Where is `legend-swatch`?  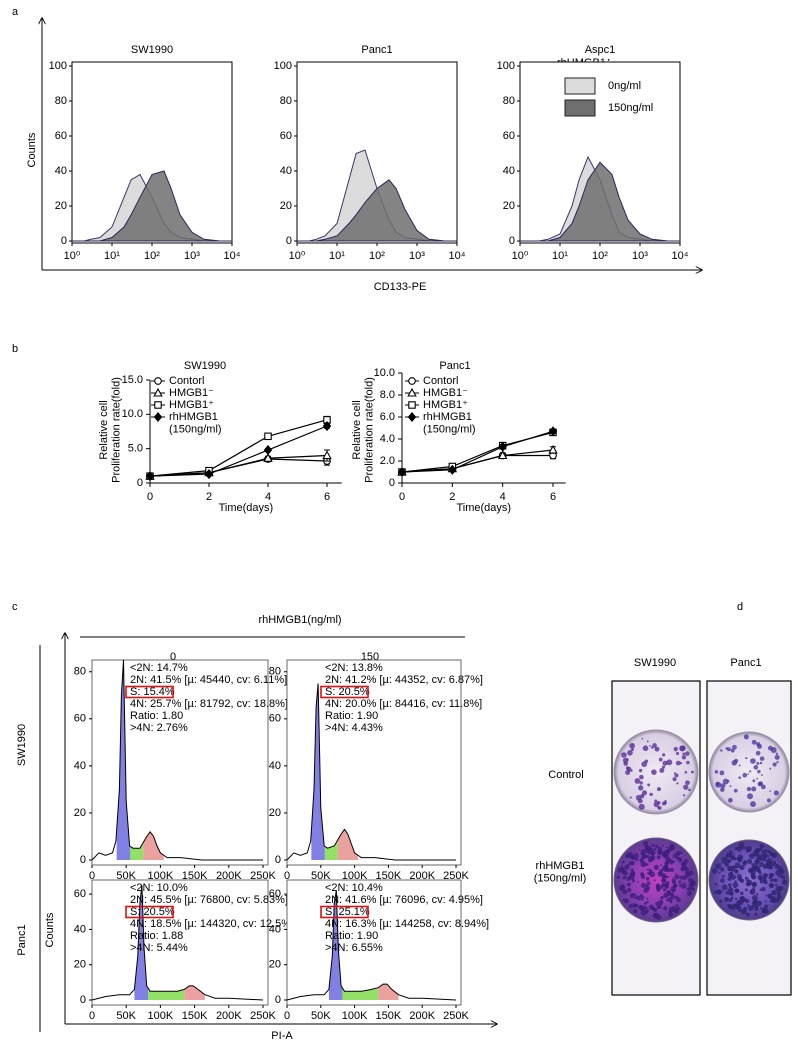 legend-swatch is located at coordinates (580, 86).